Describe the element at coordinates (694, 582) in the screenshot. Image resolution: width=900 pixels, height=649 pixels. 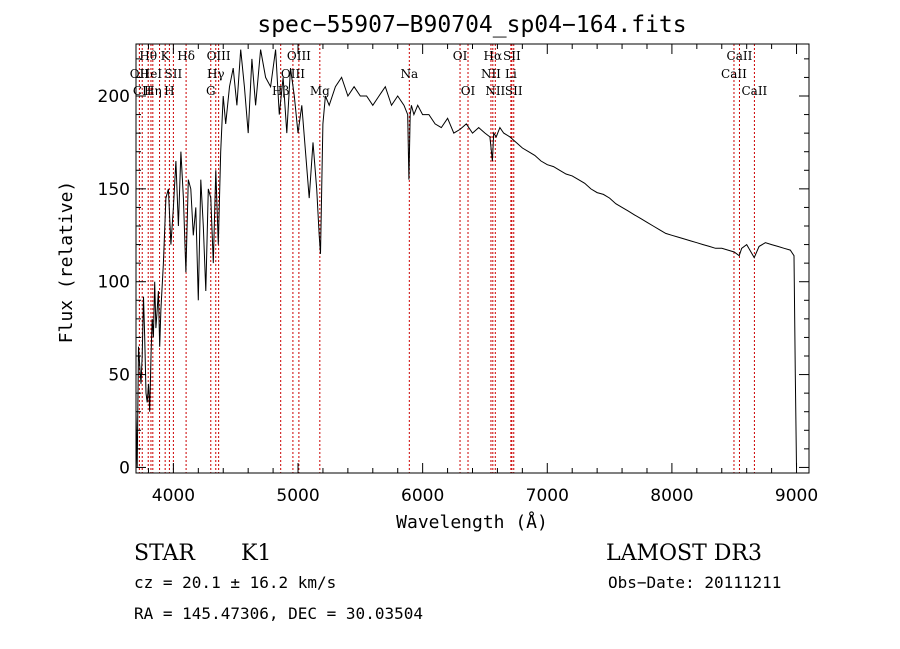
I see `obs-date: Obs−Date: 20111211` at that location.